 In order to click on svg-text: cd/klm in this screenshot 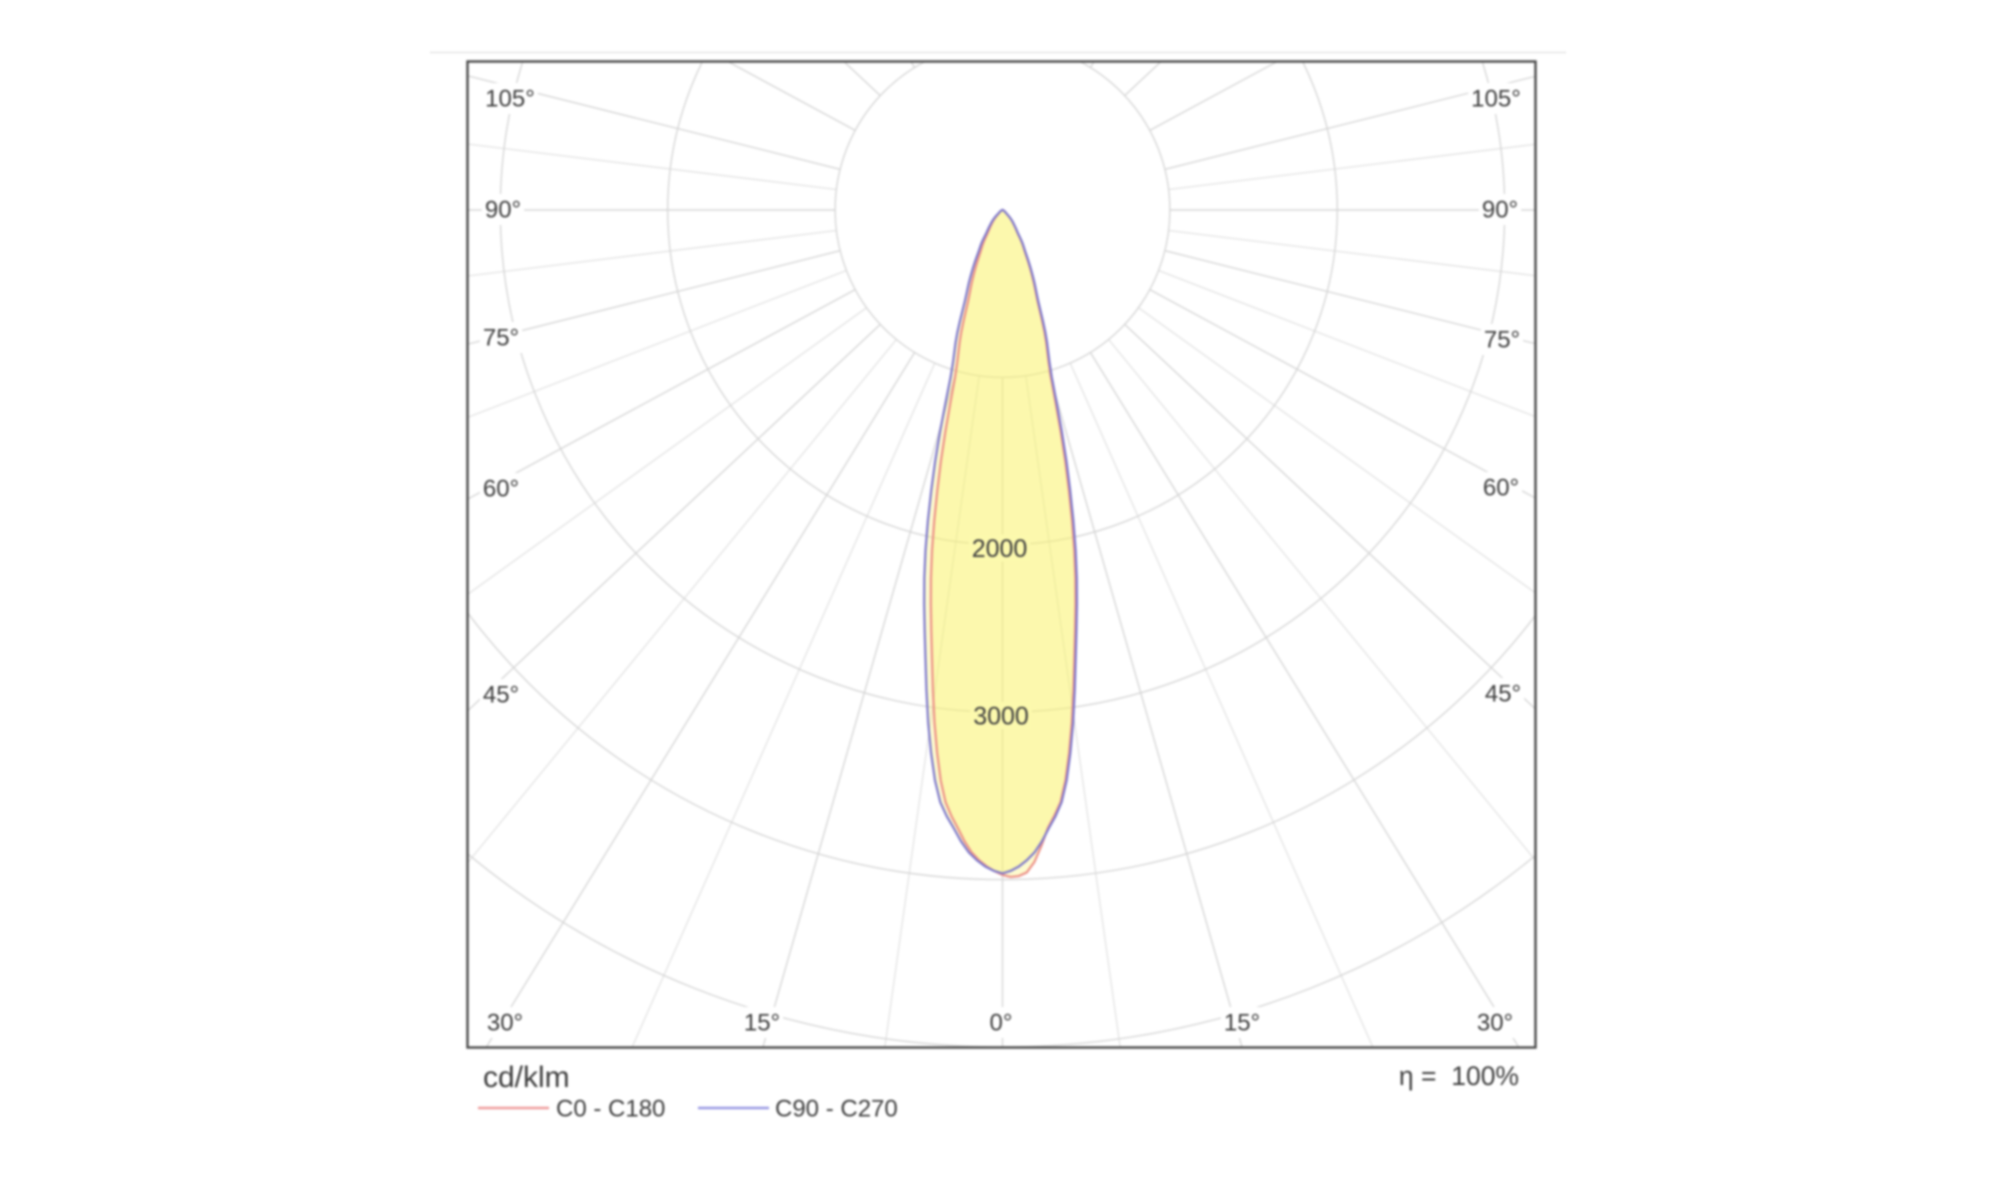, I will do `click(526, 1077)`.